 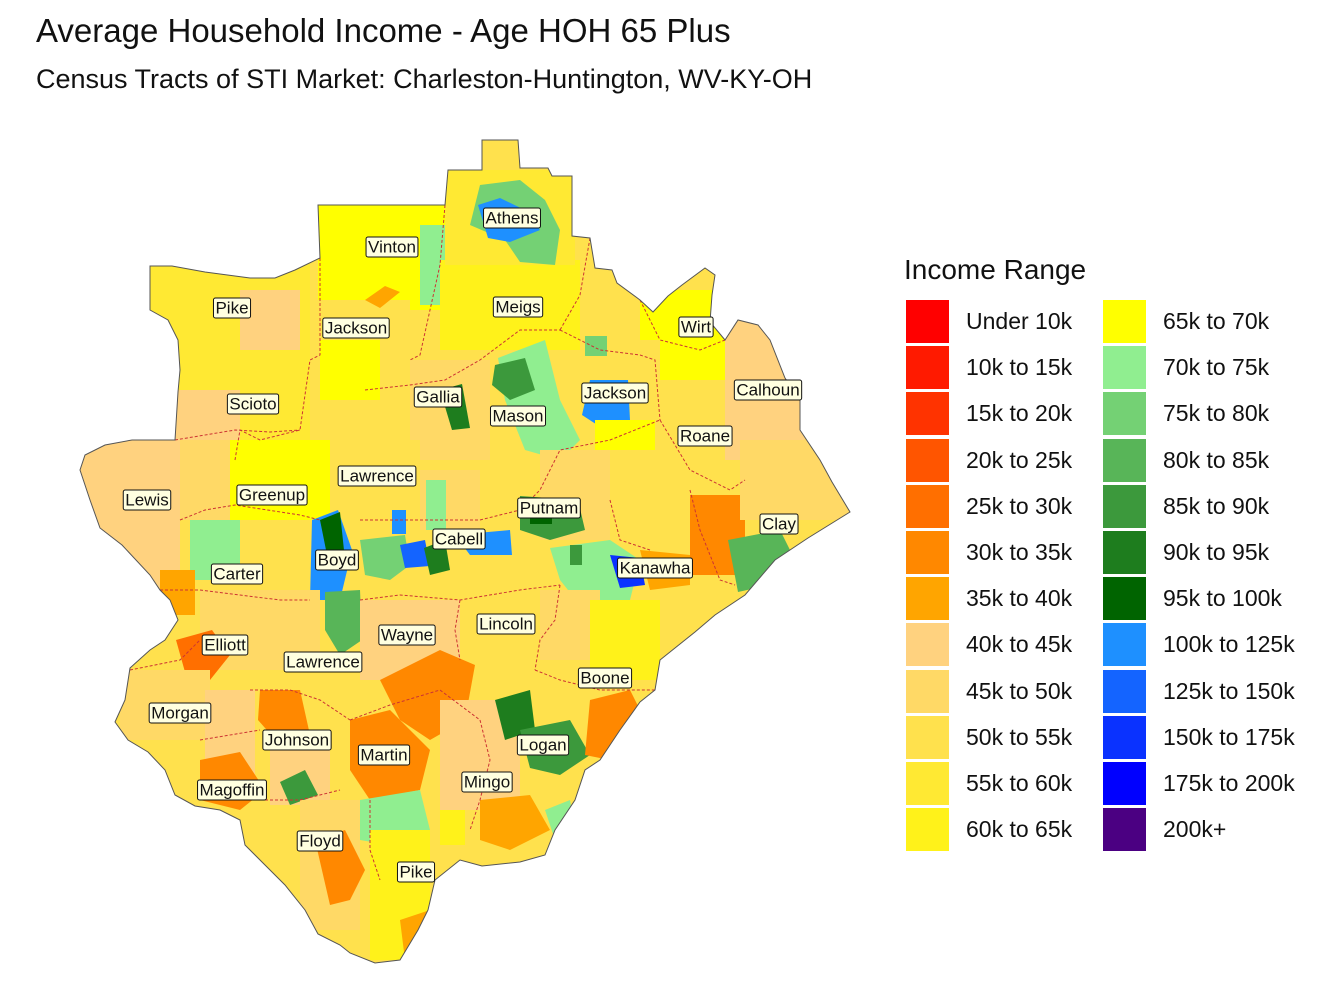 What do you see at coordinates (1019, 321) in the screenshot?
I see `legend-label: Under 10k` at bounding box center [1019, 321].